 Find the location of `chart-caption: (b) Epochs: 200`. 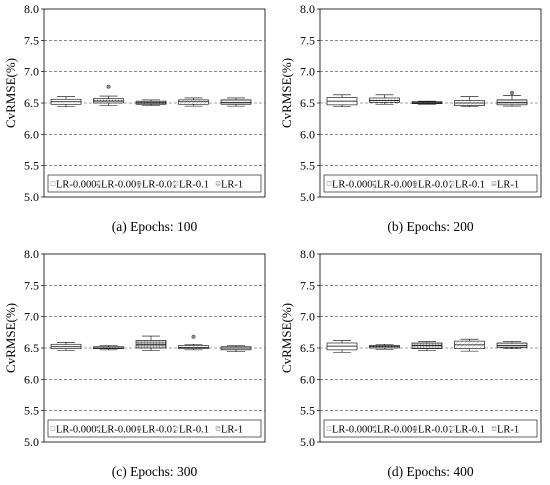

chart-caption: (b) Epochs: 200 is located at coordinates (430, 226).